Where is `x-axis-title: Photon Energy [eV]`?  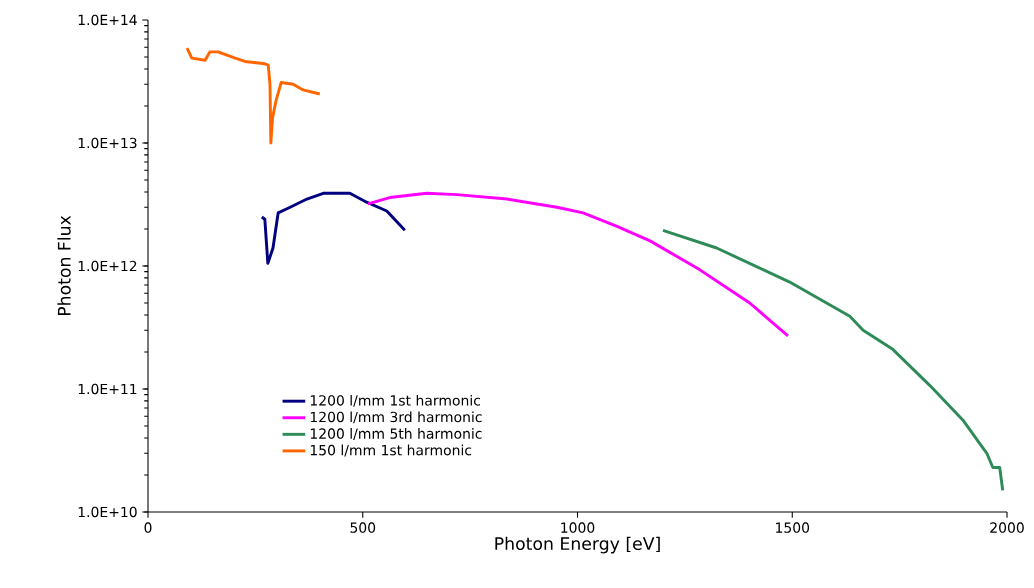
x-axis-title: Photon Energy [eV] is located at coordinates (577, 545).